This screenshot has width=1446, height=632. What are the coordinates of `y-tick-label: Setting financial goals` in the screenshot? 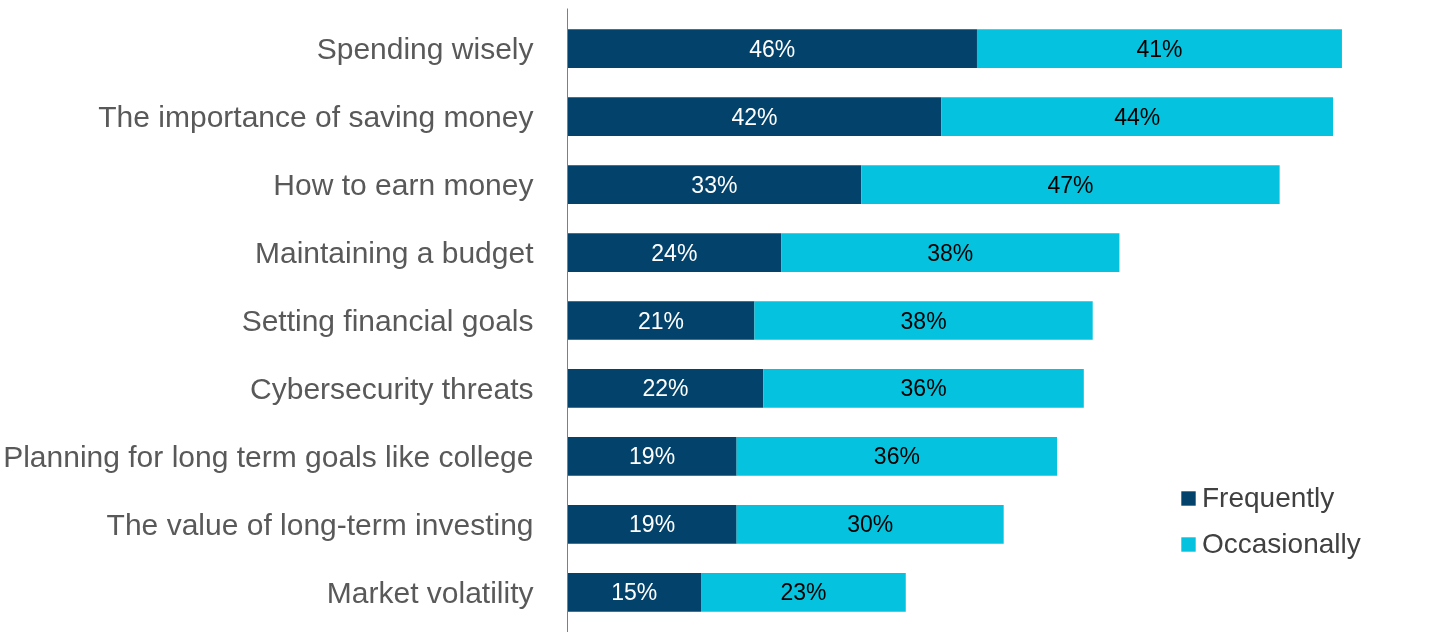 It's located at (387, 320).